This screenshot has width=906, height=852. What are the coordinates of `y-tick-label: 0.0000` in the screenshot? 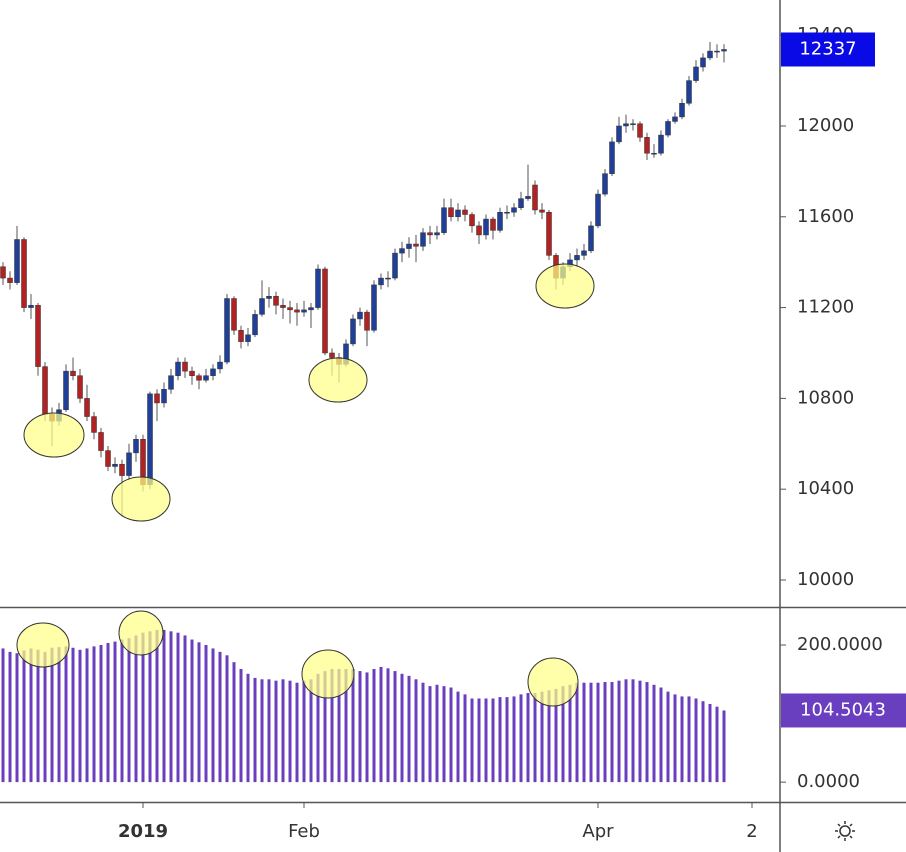 It's located at (828, 781).